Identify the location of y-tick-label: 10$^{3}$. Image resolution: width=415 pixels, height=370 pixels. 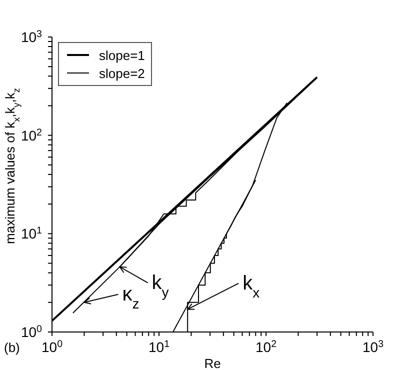
(31, 36).